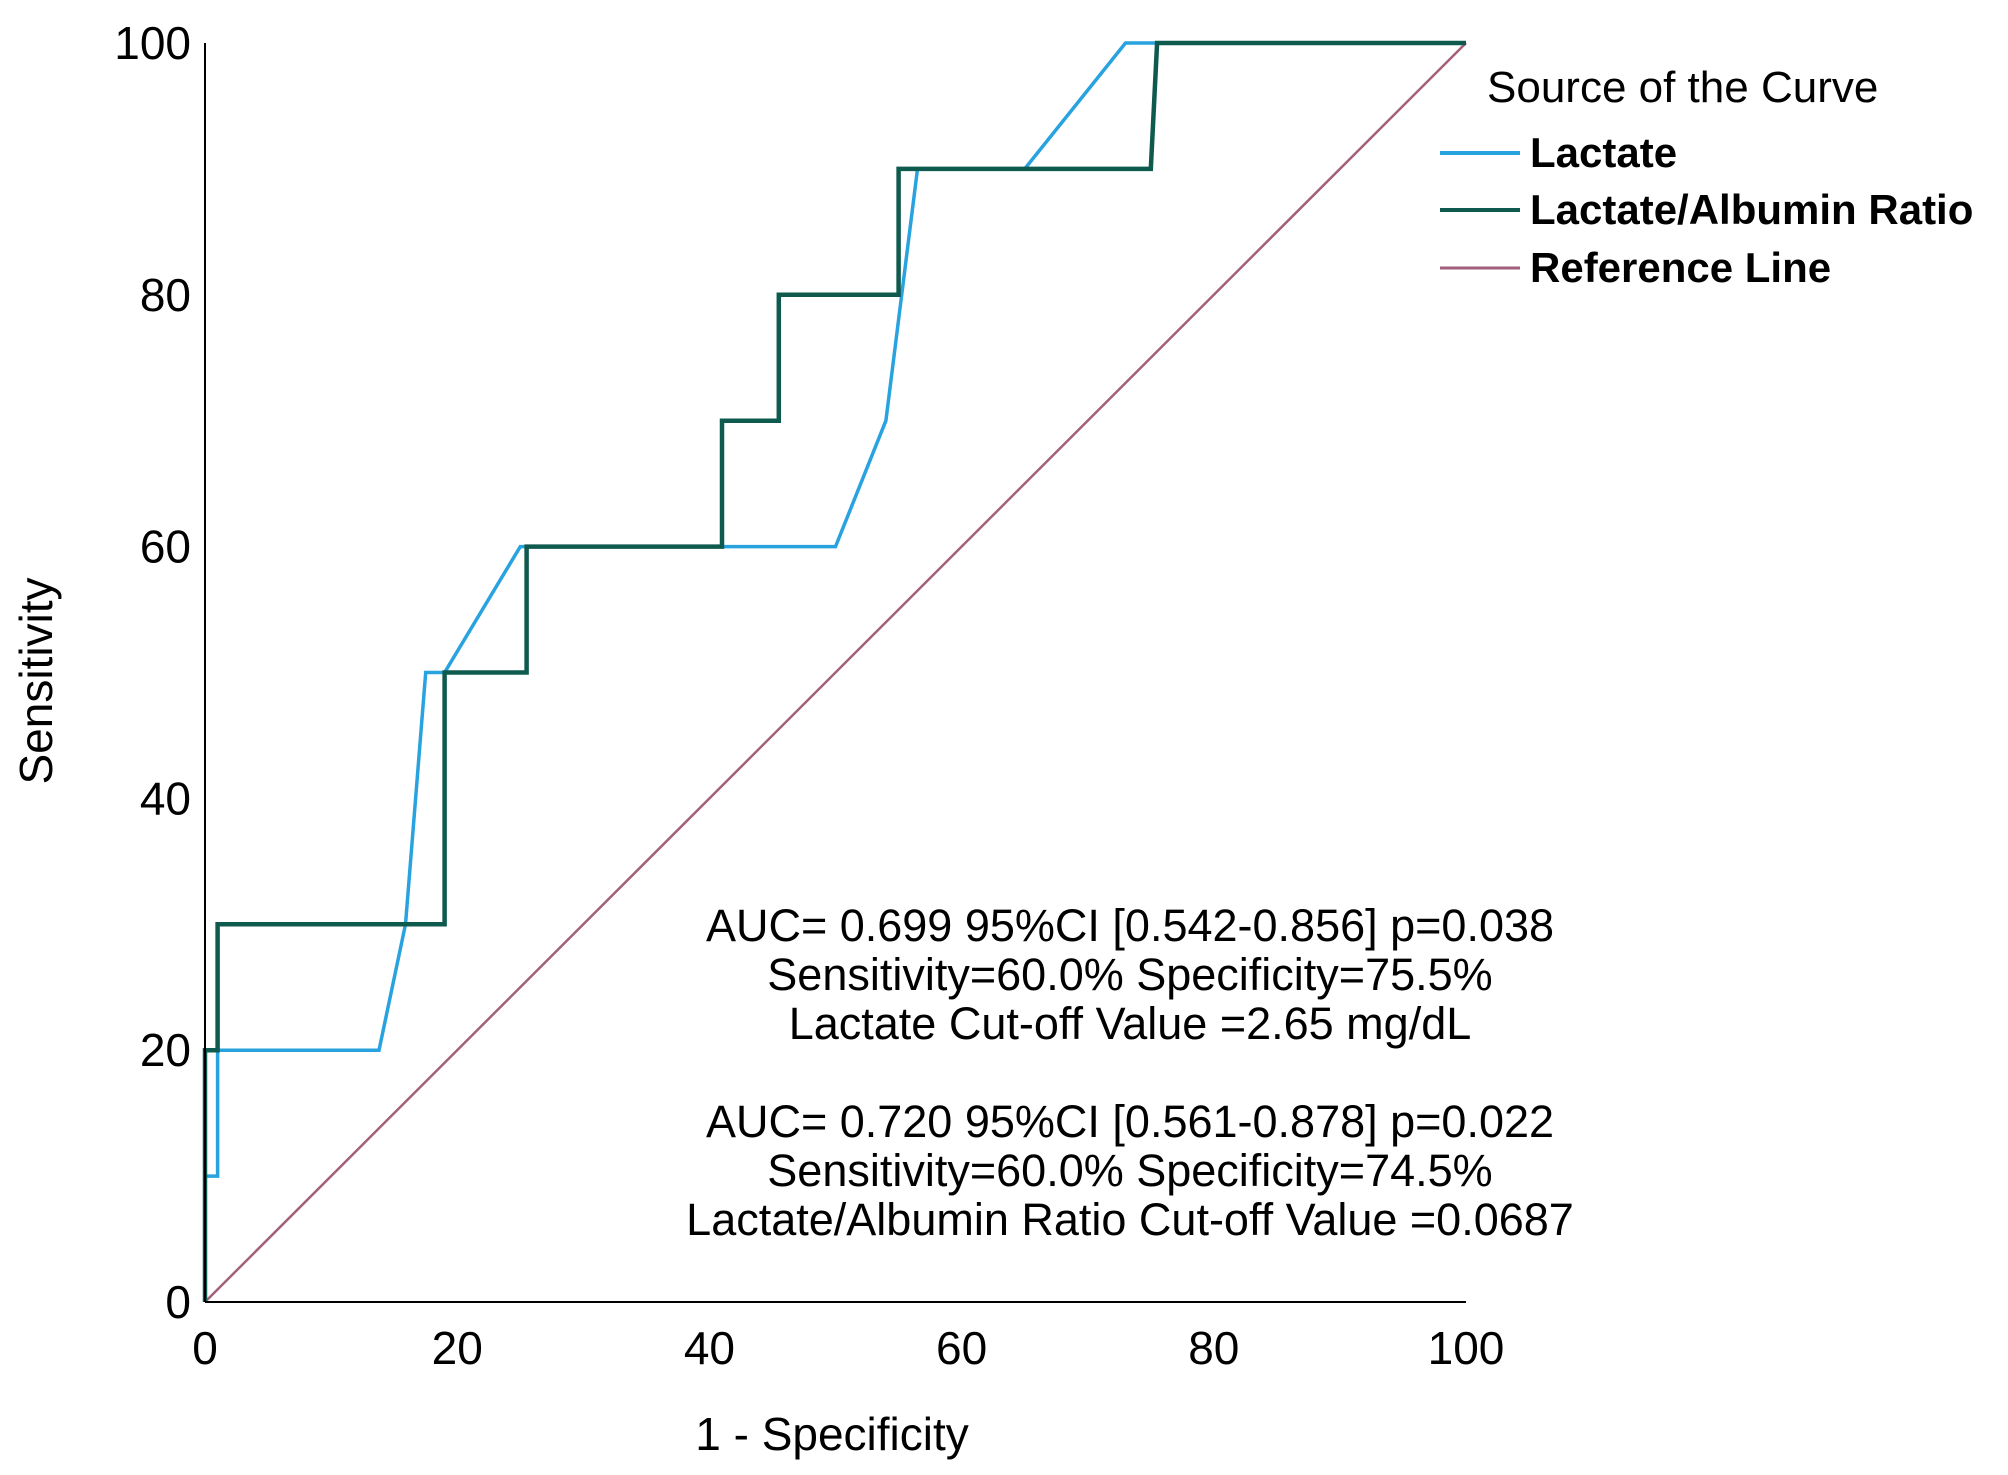 Image resolution: width=2008 pixels, height=1475 pixels. Describe the element at coordinates (1603, 152) in the screenshot. I see `legend-label-lactate: Lactate` at that location.